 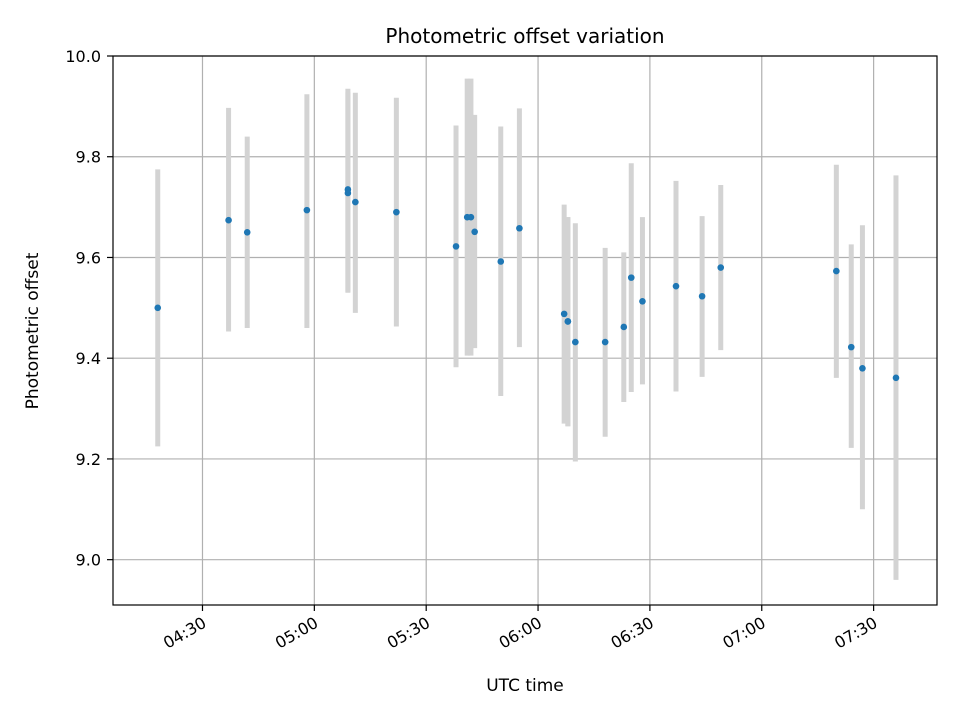 I want to click on y-tick-label: 9.8, so click(x=88, y=157).